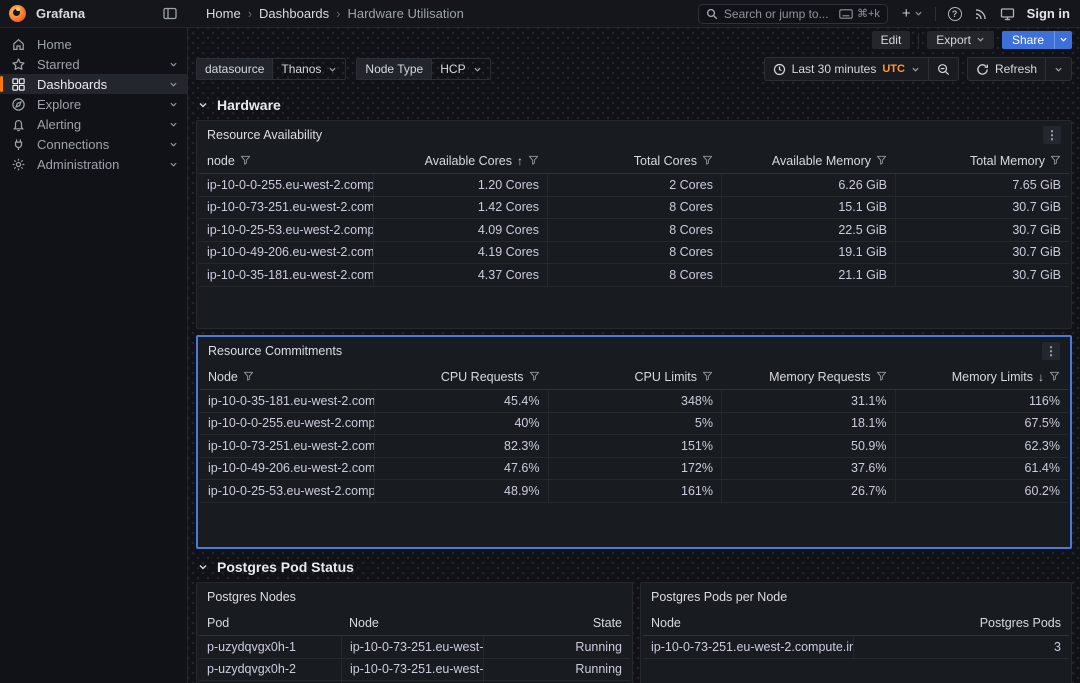  What do you see at coordinates (960, 39) in the screenshot?
I see `export-button: Export` at bounding box center [960, 39].